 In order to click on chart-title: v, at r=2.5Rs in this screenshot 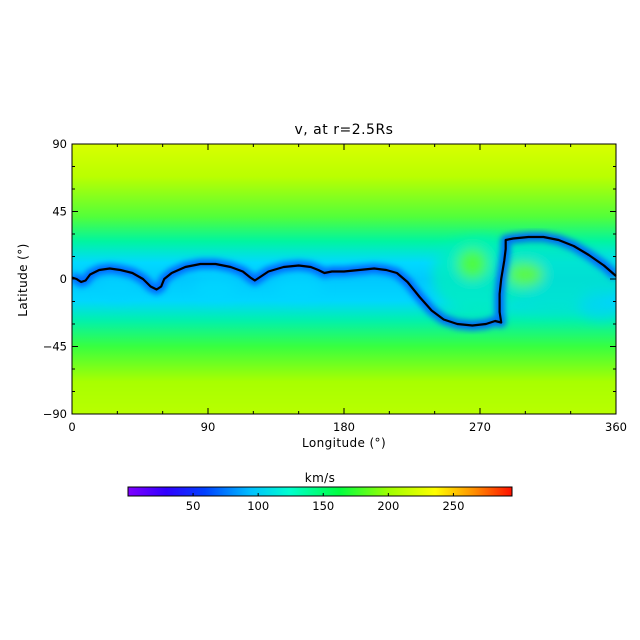, I will do `click(344, 130)`.